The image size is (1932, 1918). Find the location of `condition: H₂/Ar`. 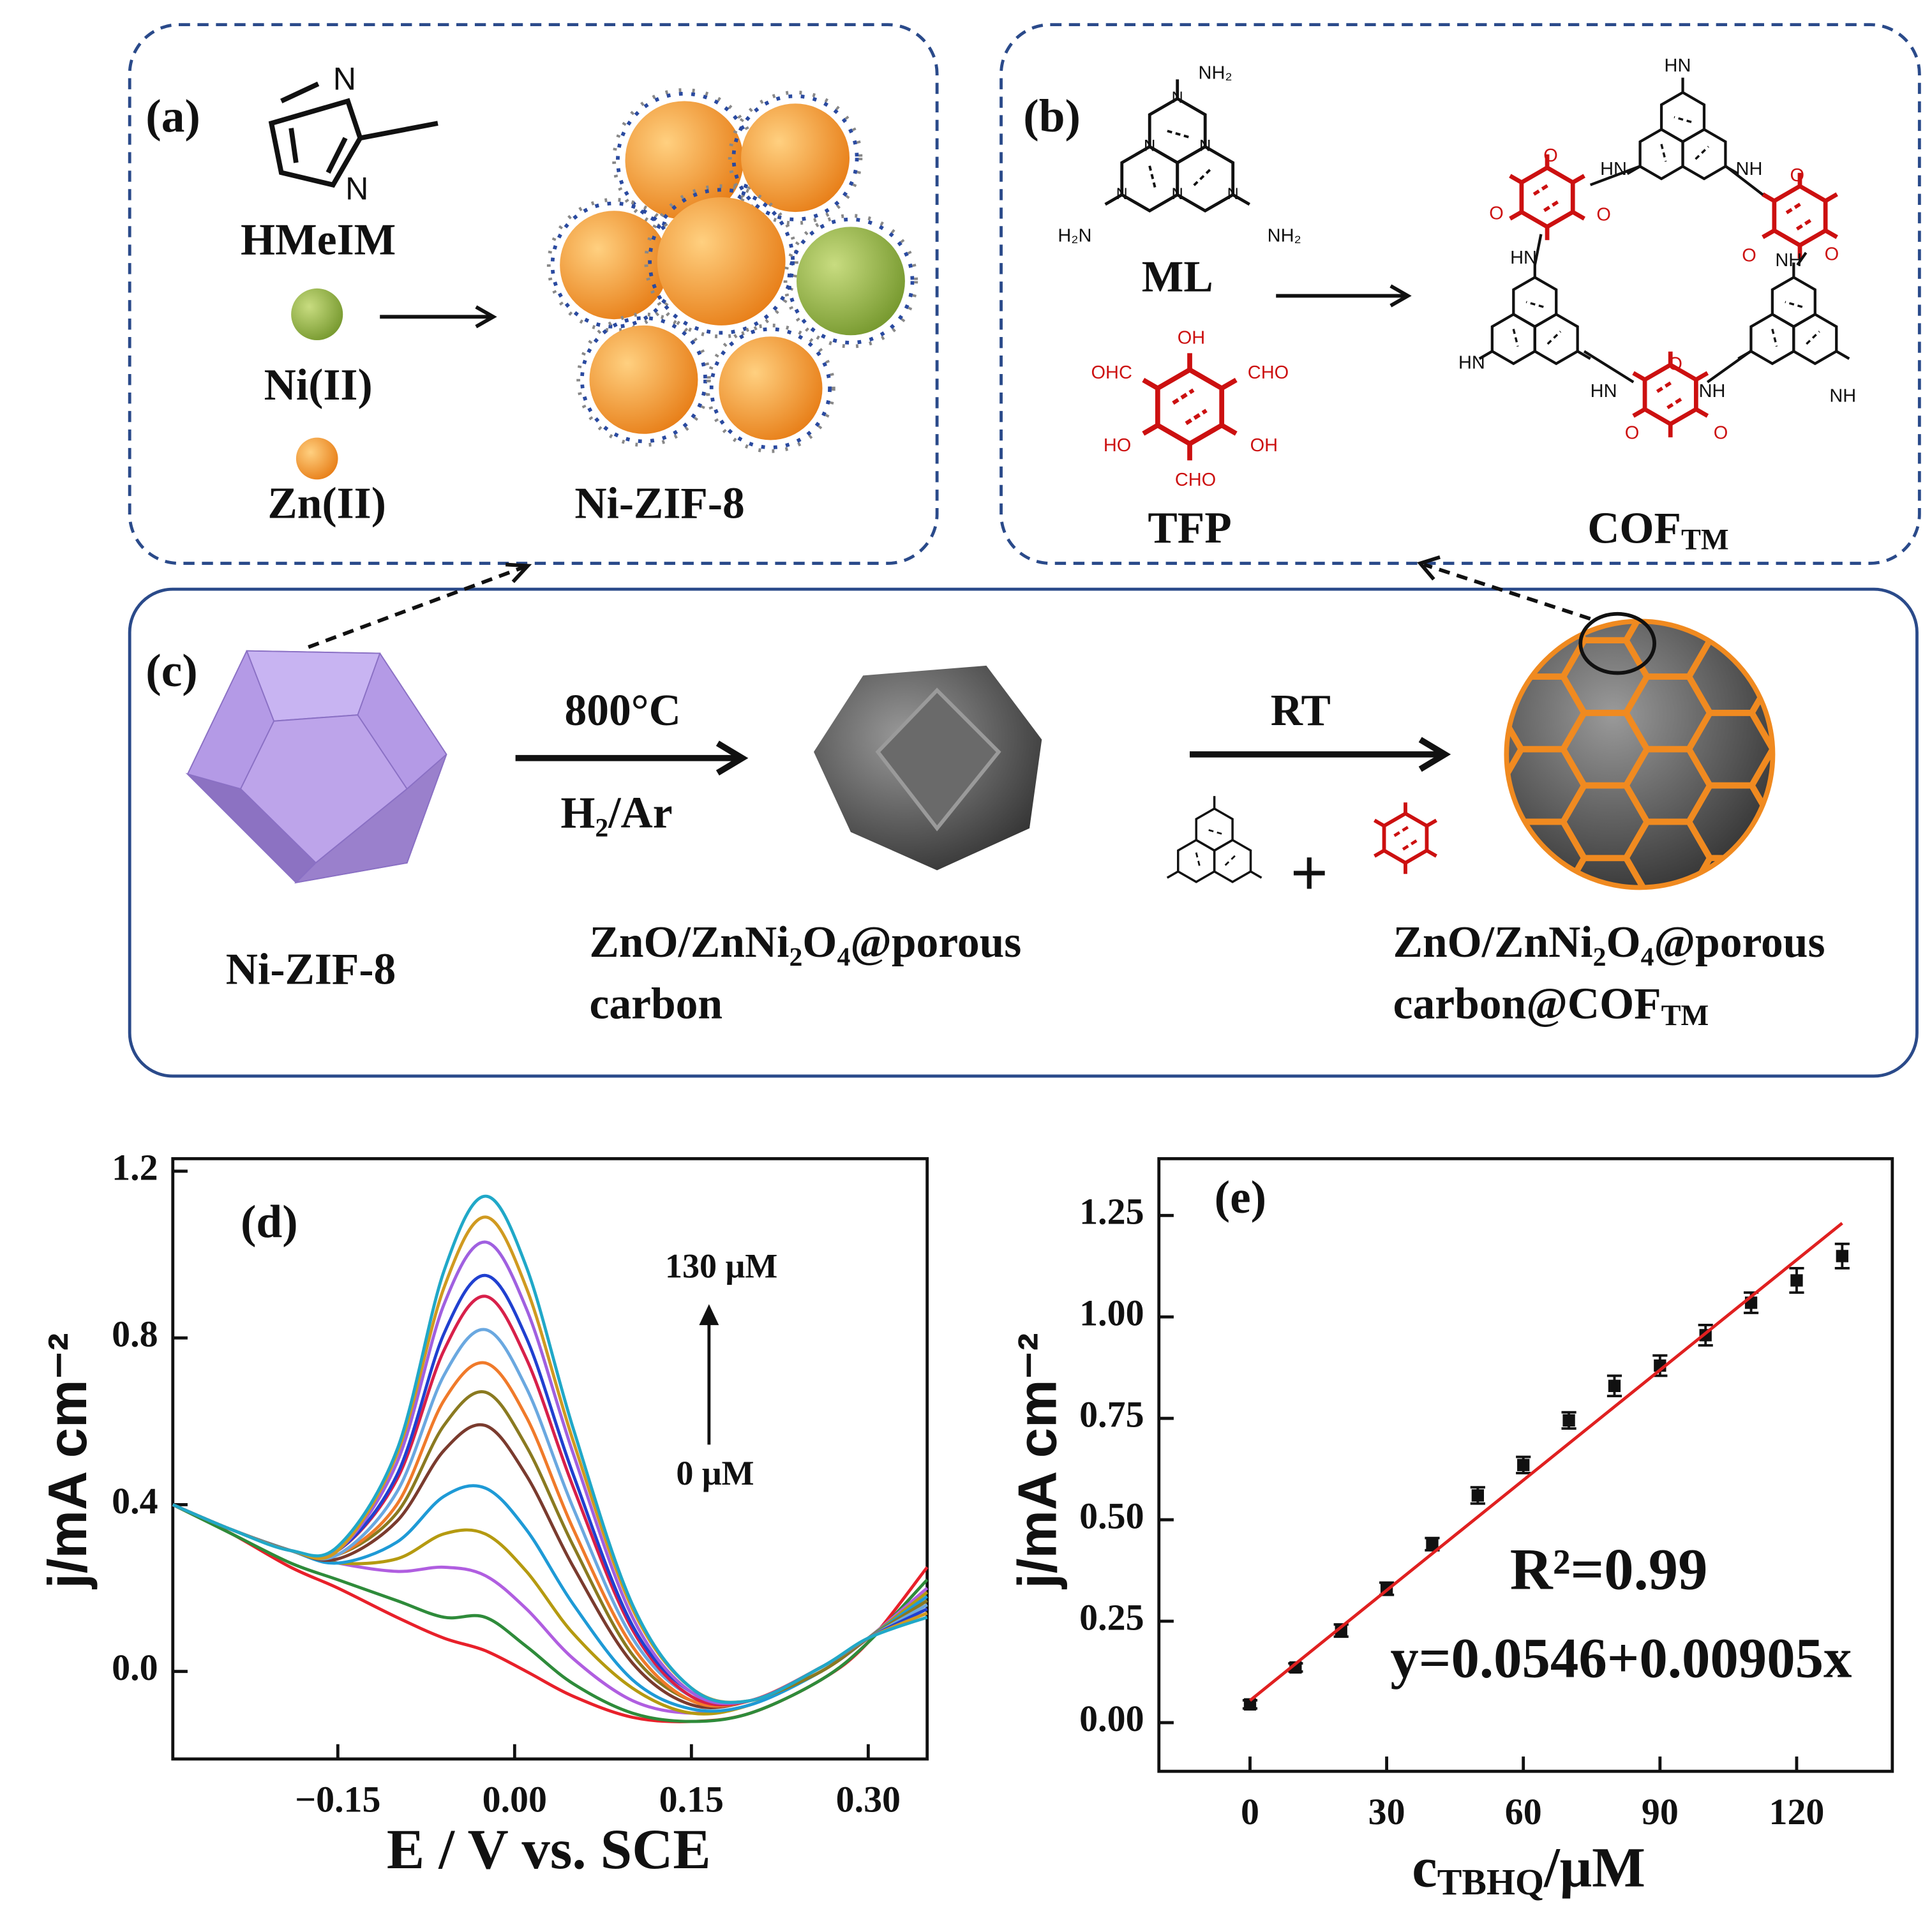

condition: H₂/Ar is located at coordinates (616, 812).